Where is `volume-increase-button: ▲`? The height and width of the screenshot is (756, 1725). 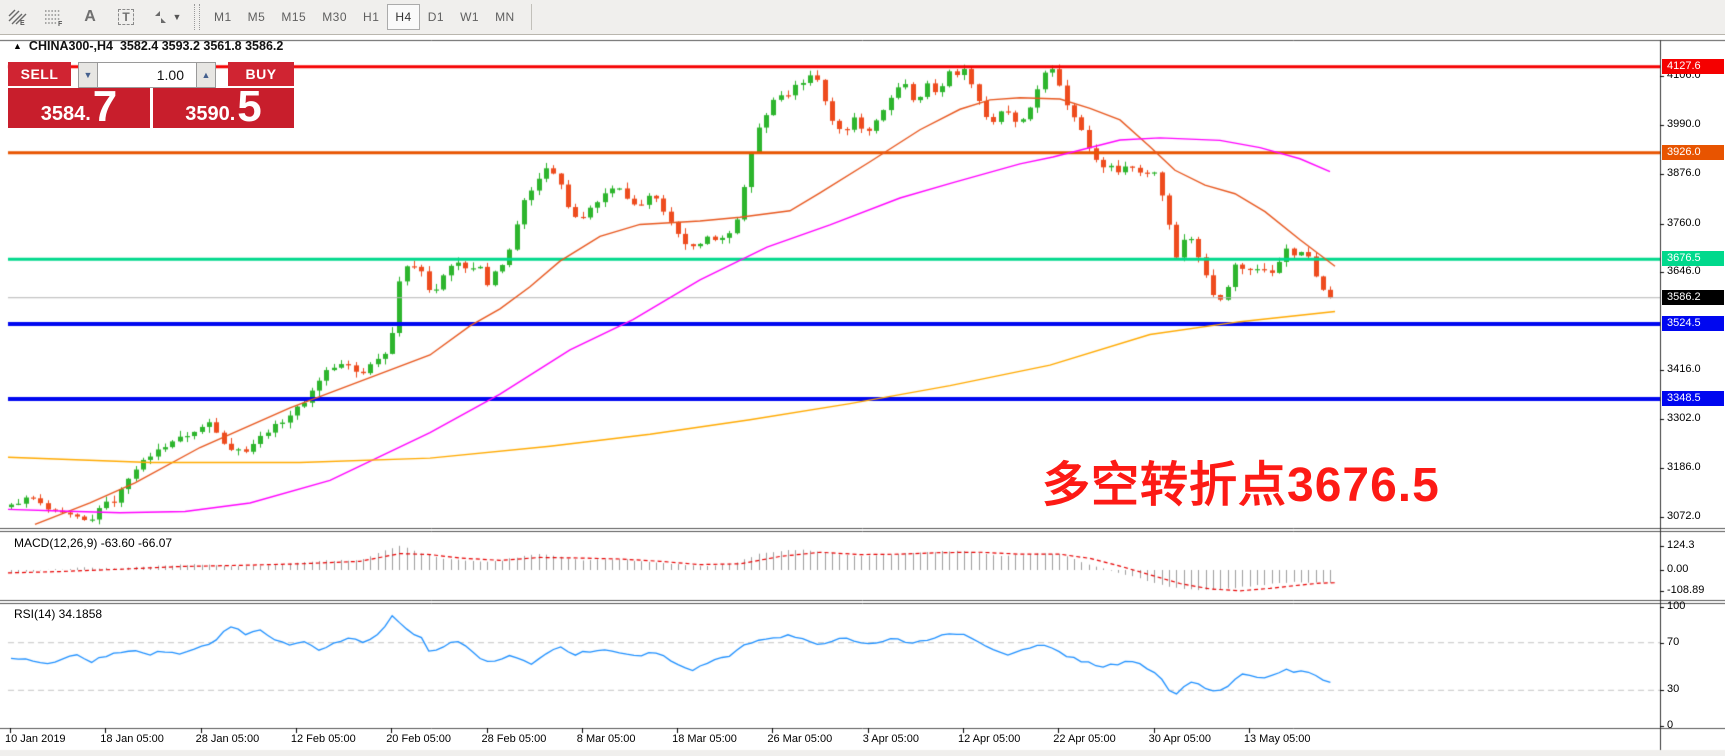 volume-increase-button: ▲ is located at coordinates (206, 75).